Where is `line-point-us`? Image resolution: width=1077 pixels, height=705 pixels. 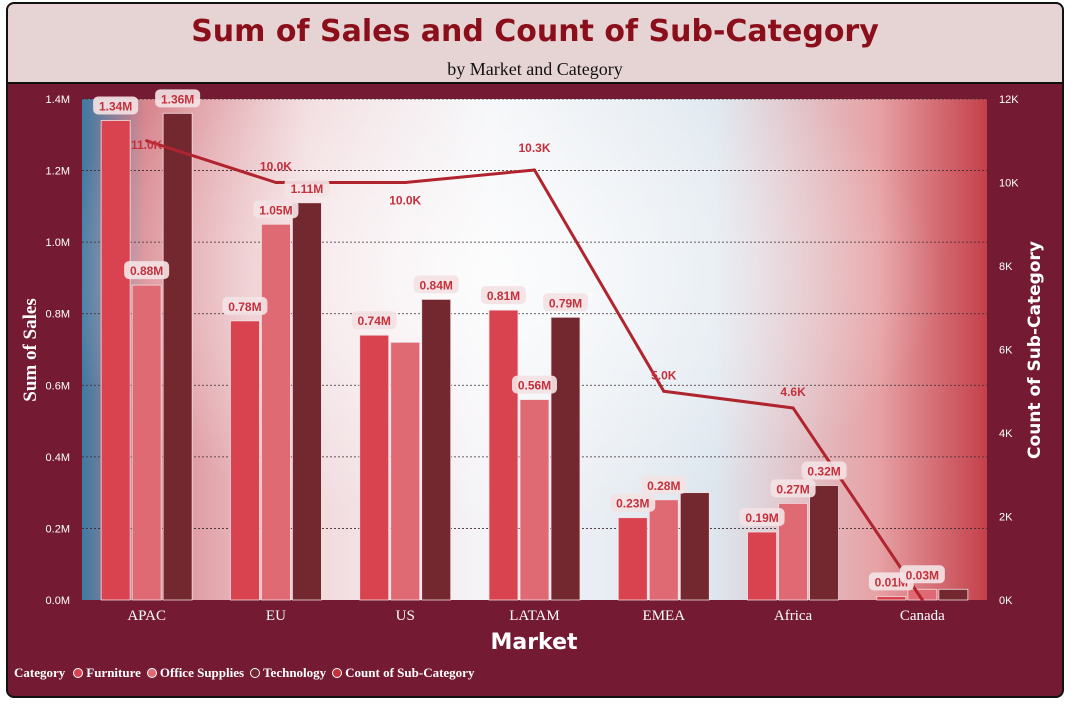
line-point-us is located at coordinates (405, 182).